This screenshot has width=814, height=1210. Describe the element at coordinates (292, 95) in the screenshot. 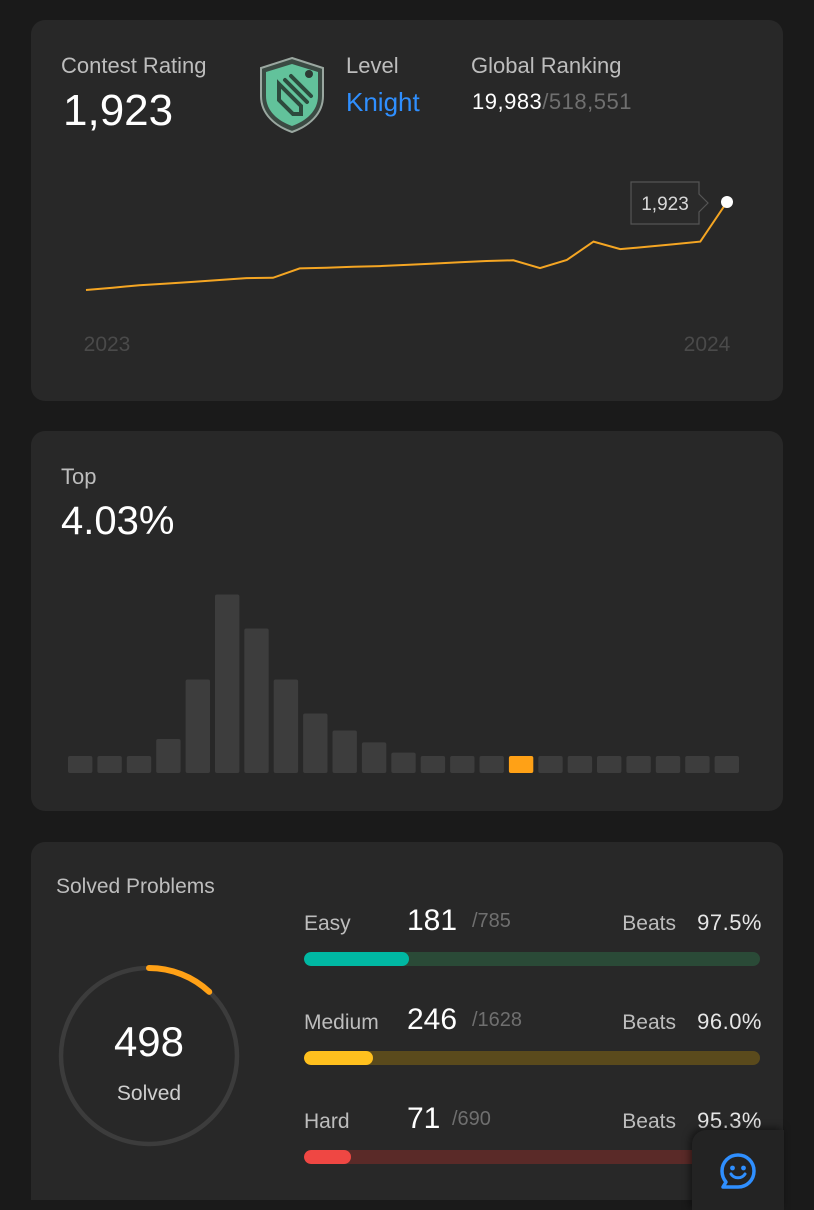

I see `knight-badge-icon` at that location.